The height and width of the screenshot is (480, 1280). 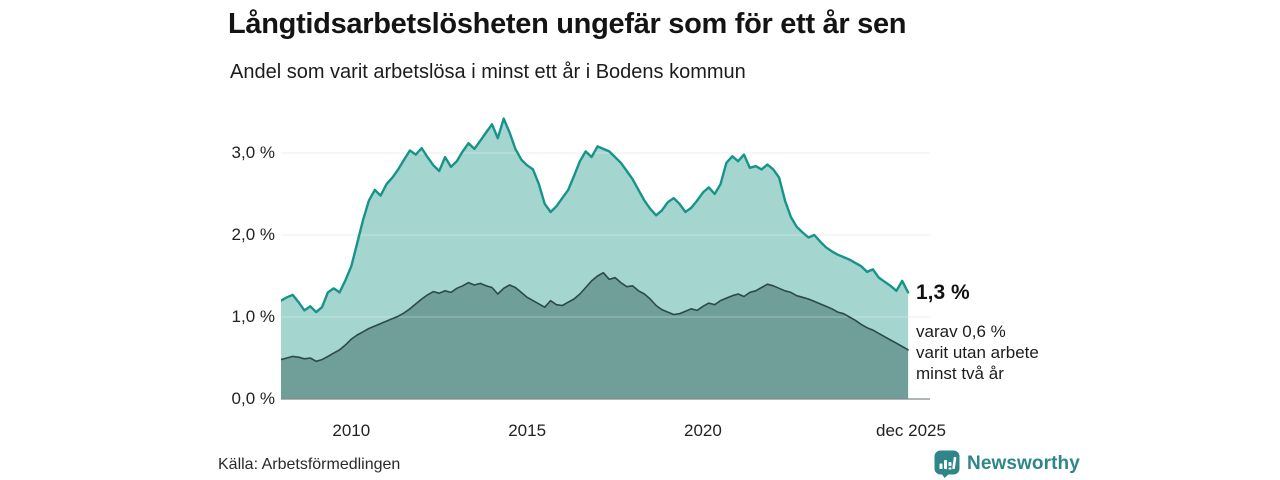 What do you see at coordinates (351, 430) in the screenshot?
I see `x-tick-label: 2010` at bounding box center [351, 430].